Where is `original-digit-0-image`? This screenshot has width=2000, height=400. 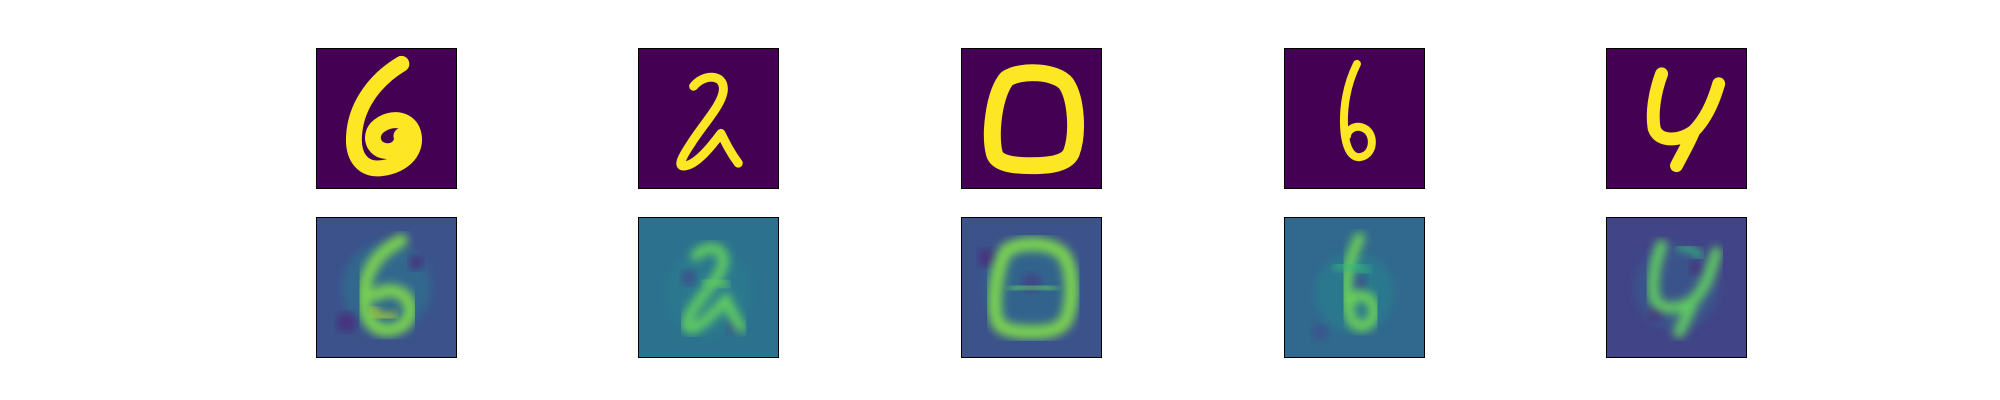 original-digit-0-image is located at coordinates (1031, 118).